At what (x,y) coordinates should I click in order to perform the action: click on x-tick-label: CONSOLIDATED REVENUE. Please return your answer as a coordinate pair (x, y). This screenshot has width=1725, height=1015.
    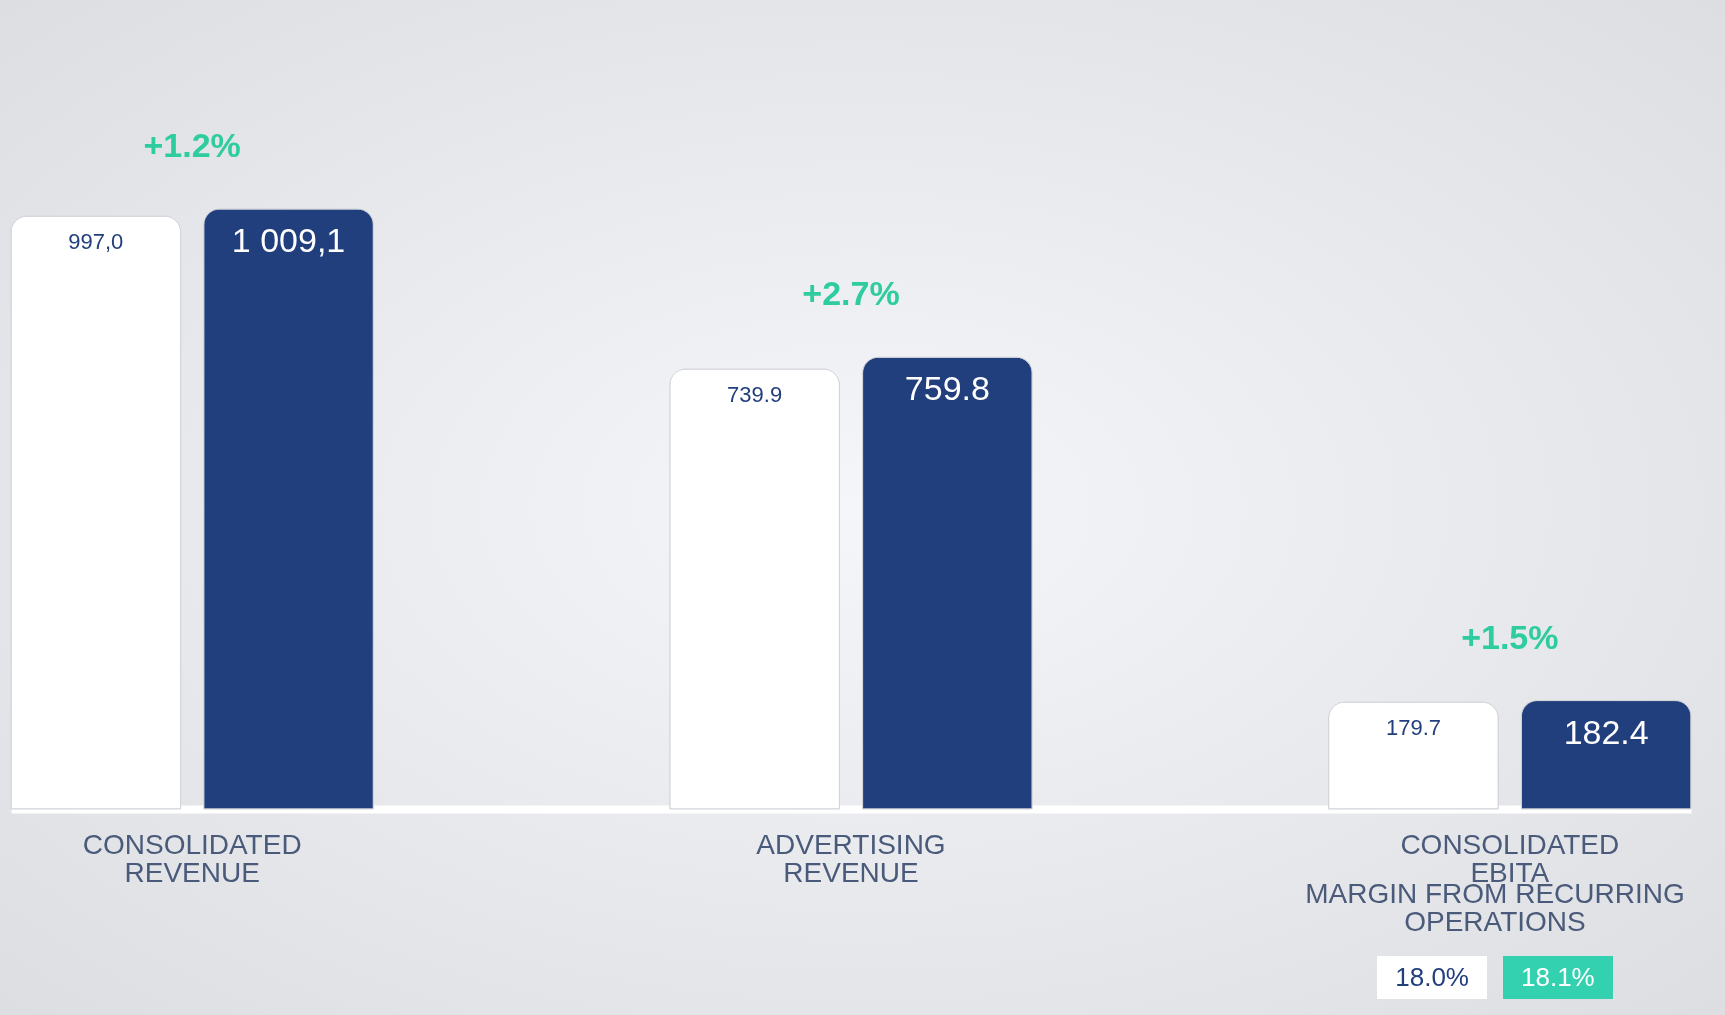
    Looking at the image, I should click on (192, 858).